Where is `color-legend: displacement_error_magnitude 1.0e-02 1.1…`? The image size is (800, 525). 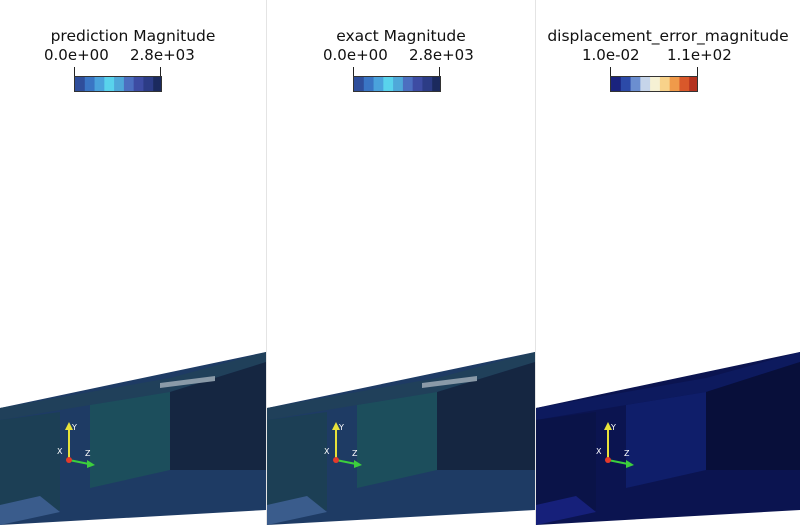 color-legend: displacement_error_magnitude 1.0e-02 1.1… is located at coordinates (668, 47).